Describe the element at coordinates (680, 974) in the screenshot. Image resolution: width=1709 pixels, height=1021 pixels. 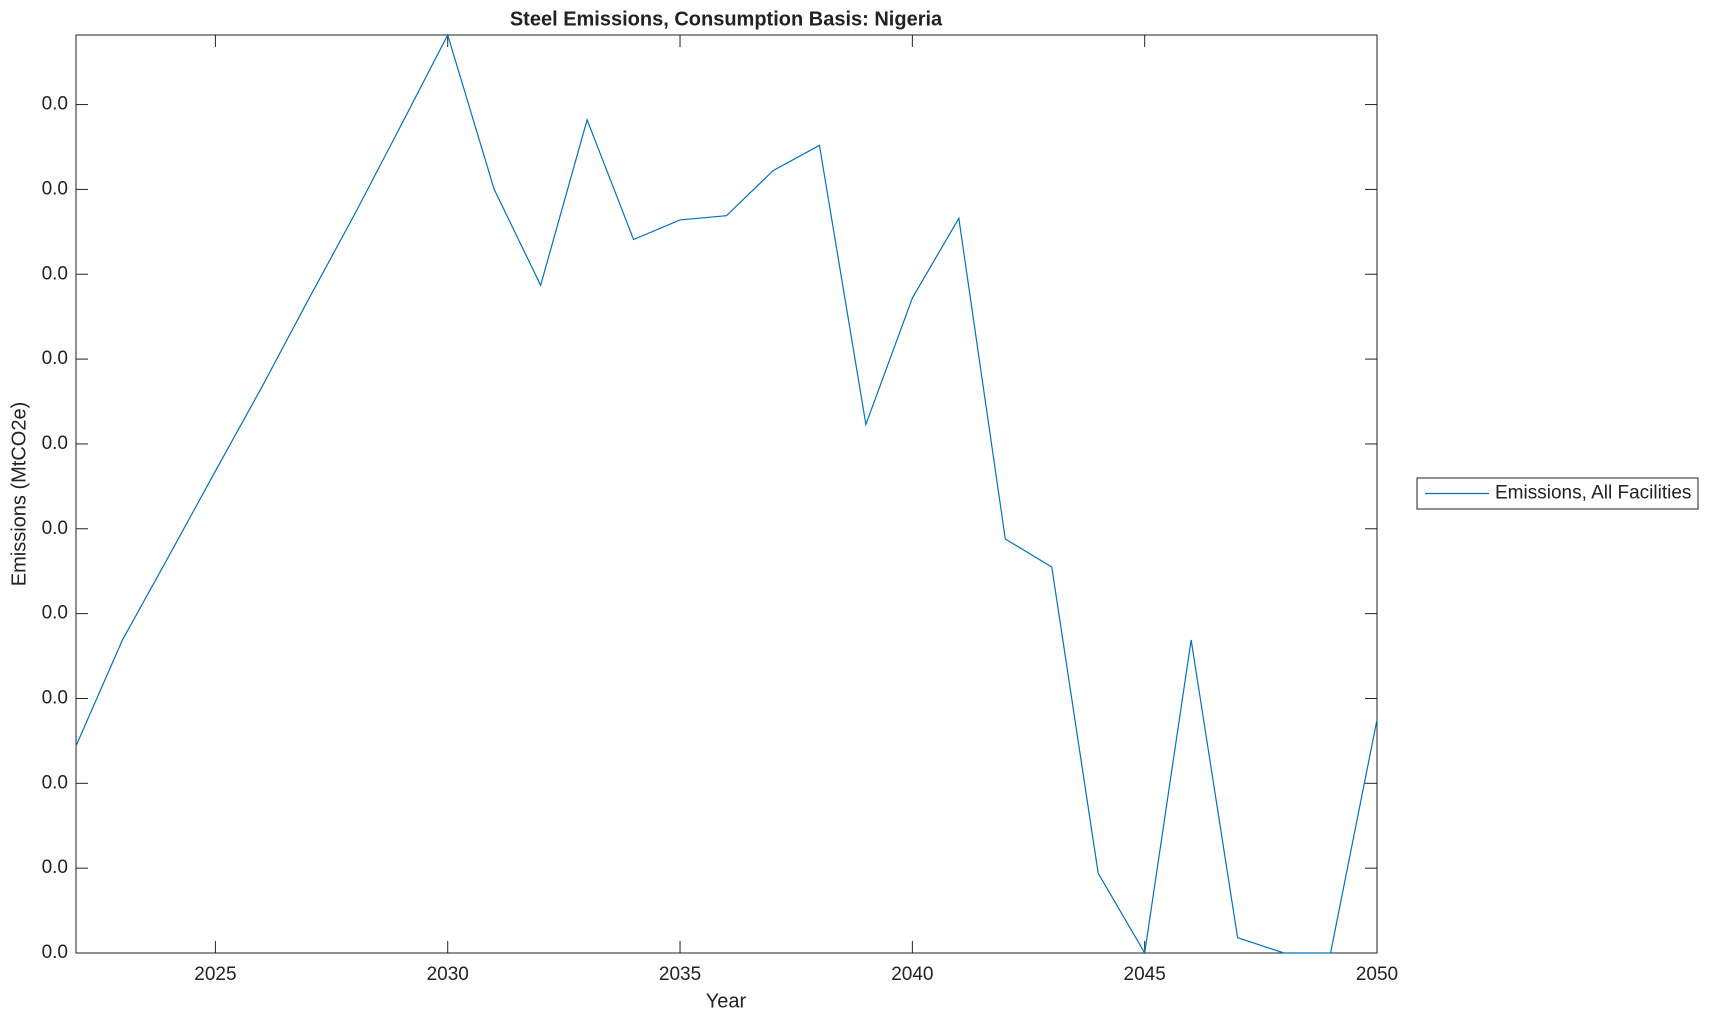
I see `x-tick-label: 2035` at that location.